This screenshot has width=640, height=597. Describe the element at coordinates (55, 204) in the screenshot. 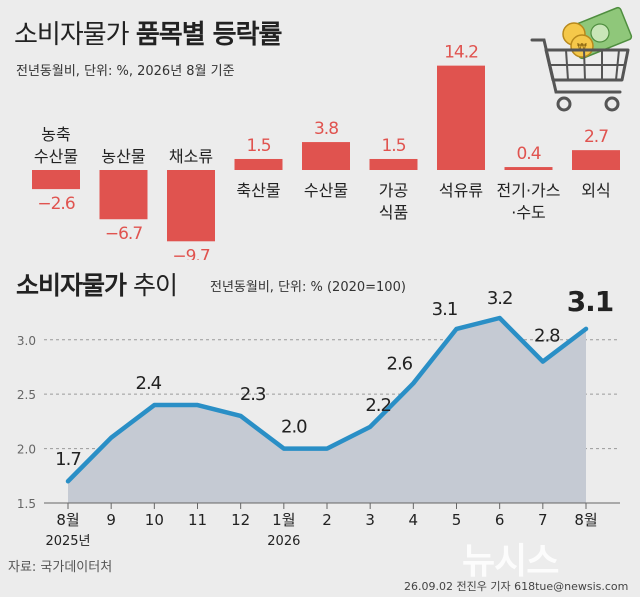

I see `bar-value-label: −2.6` at that location.